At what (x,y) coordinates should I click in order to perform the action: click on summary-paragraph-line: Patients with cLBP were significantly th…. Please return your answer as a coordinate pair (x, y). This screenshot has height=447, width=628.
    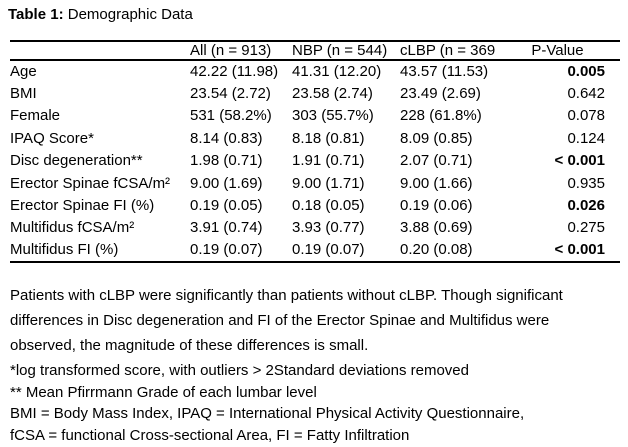
    Looking at the image, I should click on (286, 295).